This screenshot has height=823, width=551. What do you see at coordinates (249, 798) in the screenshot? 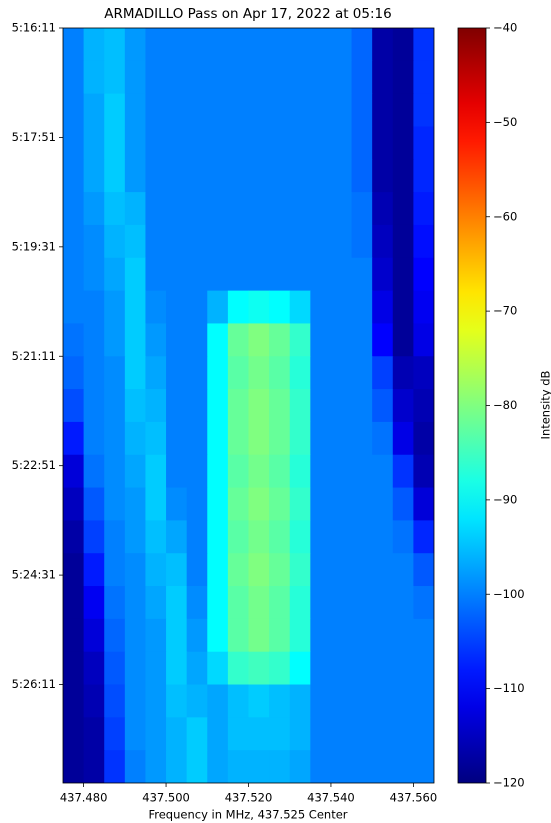
I see `x-tick-label: 437.520` at bounding box center [249, 798].